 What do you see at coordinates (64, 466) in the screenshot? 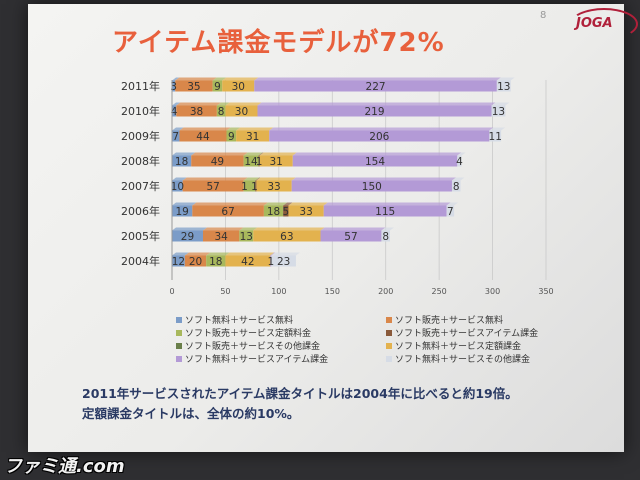
I see `site-watermark: ファミ通.com` at bounding box center [64, 466].